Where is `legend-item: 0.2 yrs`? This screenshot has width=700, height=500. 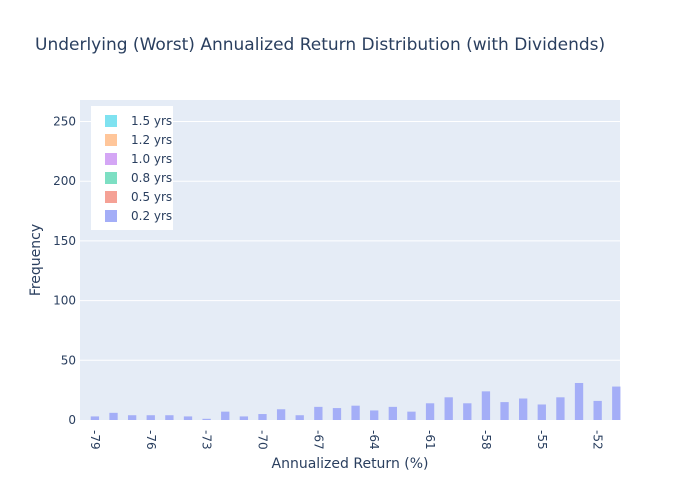 legend-item: 0.2 yrs is located at coordinates (138, 216).